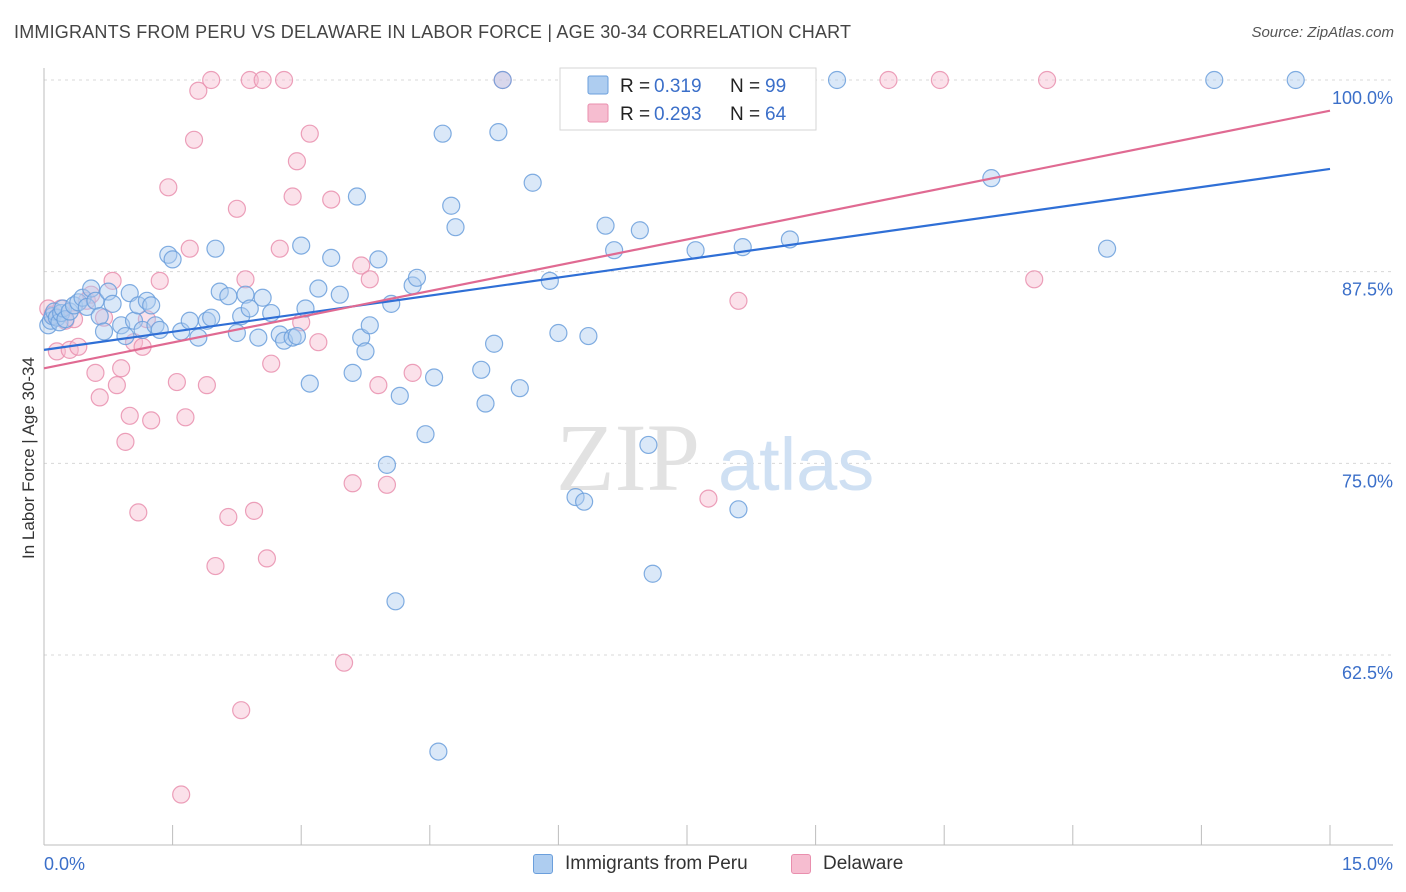 The height and width of the screenshot is (892, 1406). I want to click on y-tick-label-0: 62.5%, so click(1367, 673).